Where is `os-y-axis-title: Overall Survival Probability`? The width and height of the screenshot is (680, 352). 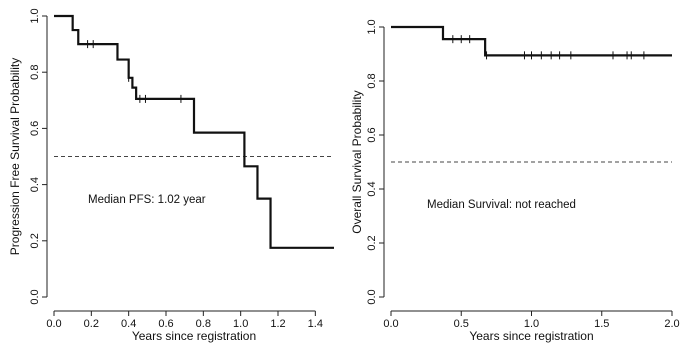 os-y-axis-title: Overall Survival Probability is located at coordinates (357, 161).